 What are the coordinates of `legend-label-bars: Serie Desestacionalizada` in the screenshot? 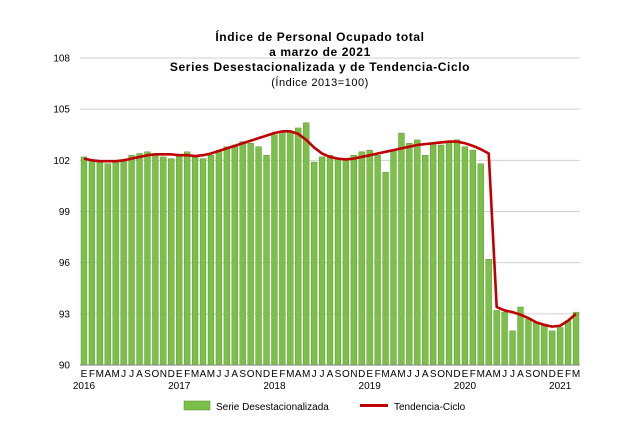 It's located at (272, 407).